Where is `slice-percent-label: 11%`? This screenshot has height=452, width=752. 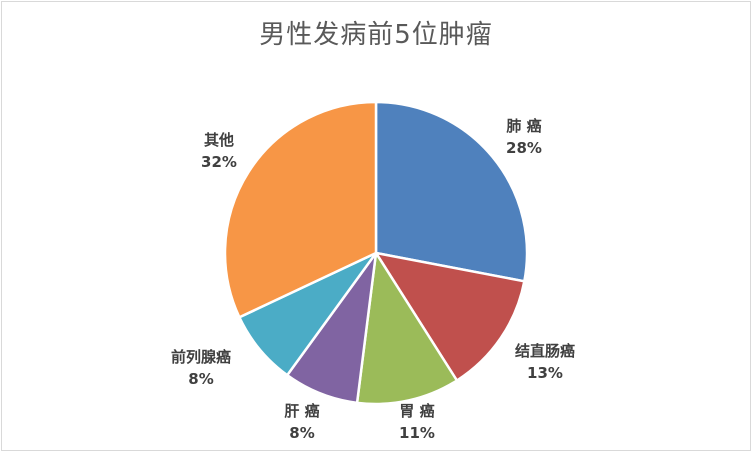 slice-percent-label: 11% is located at coordinates (417, 433).